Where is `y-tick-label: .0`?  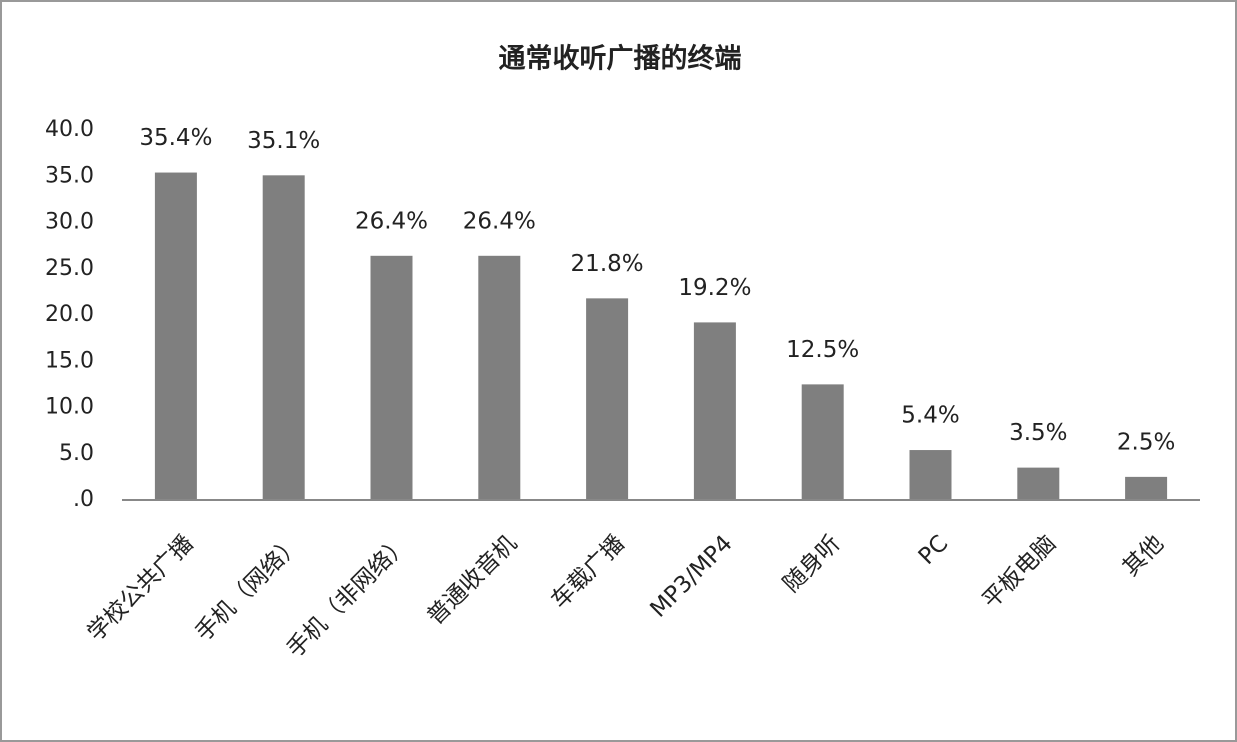 y-tick-label: .0 is located at coordinates (83, 499).